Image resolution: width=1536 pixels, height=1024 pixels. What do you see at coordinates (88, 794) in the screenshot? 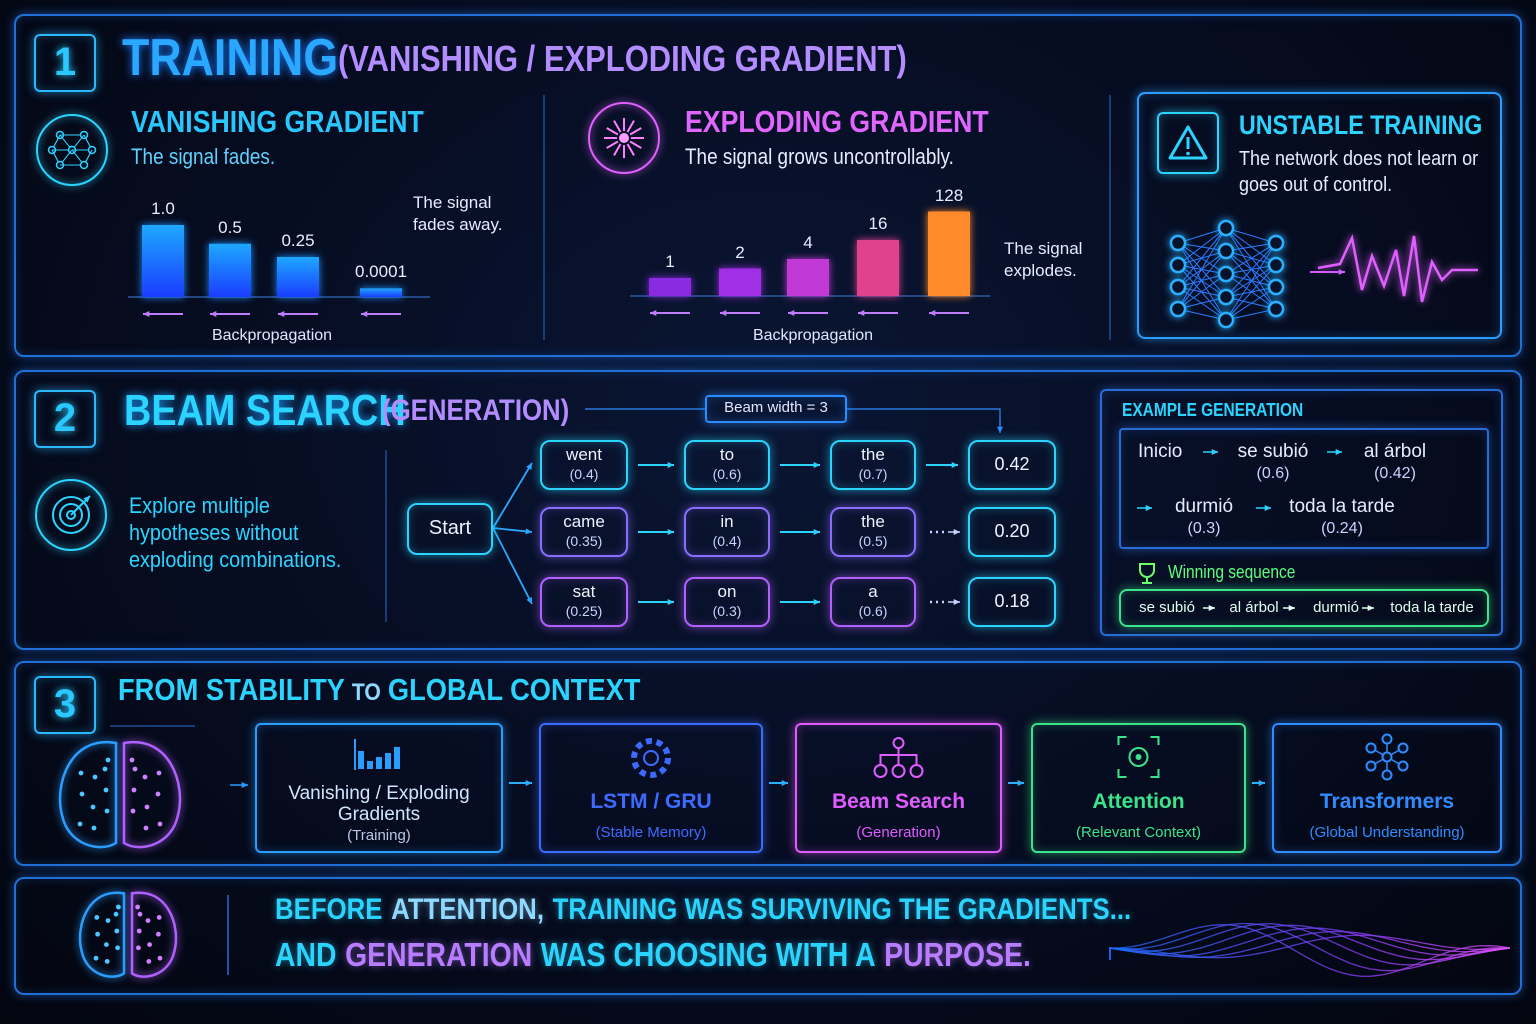
I see `brain-left` at bounding box center [88, 794].